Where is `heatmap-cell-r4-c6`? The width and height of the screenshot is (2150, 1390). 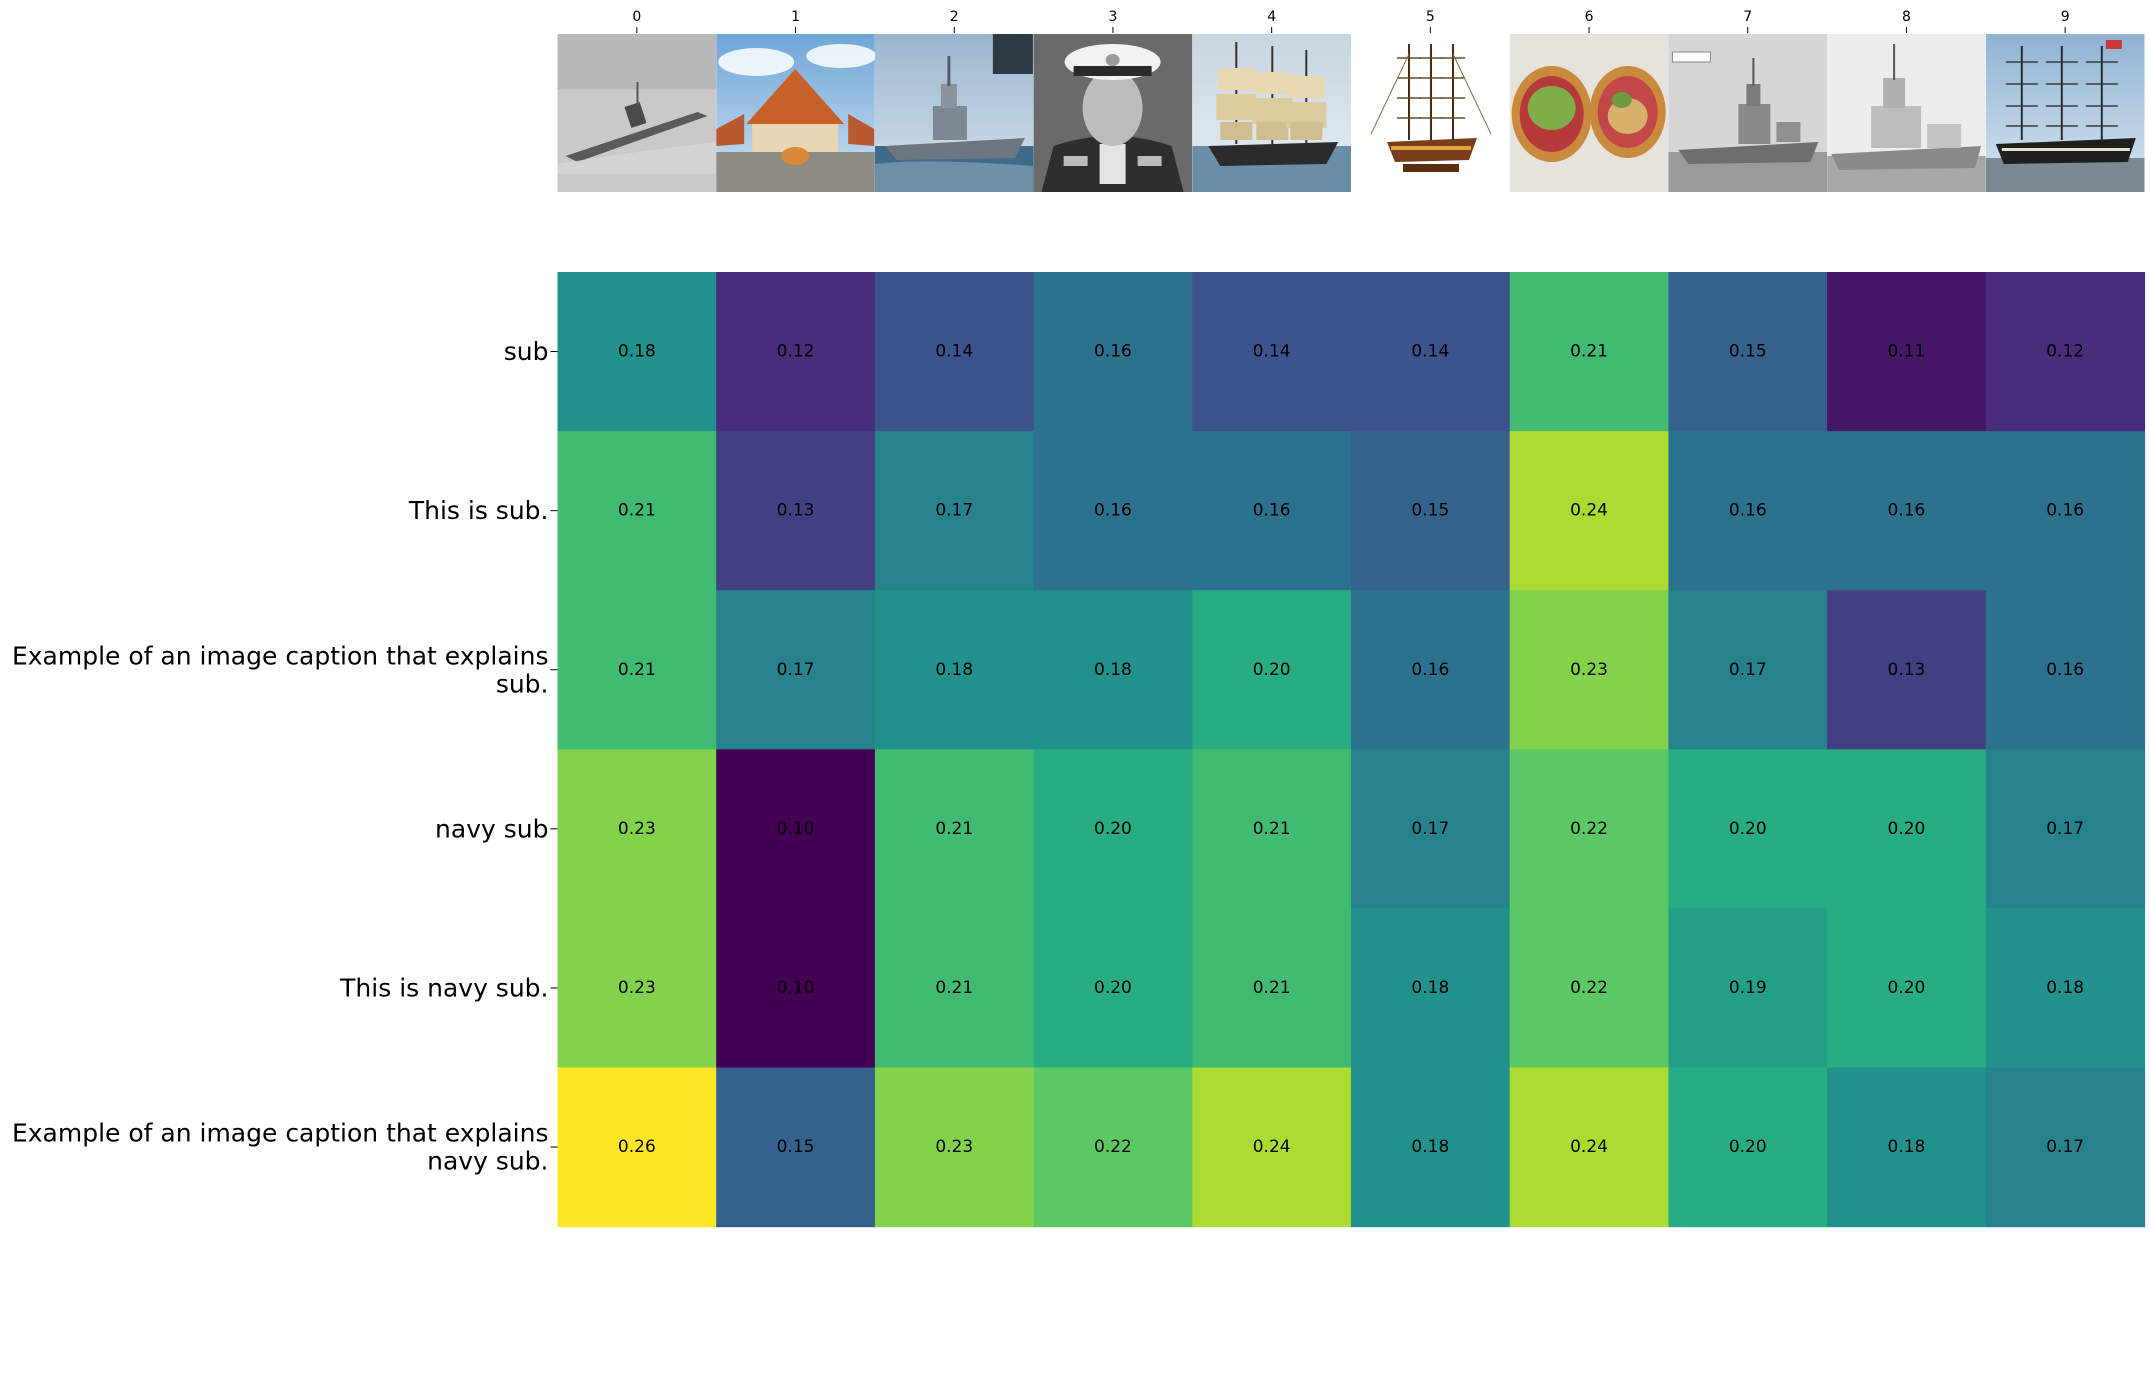
heatmap-cell-r4-c6 is located at coordinates (1589, 988).